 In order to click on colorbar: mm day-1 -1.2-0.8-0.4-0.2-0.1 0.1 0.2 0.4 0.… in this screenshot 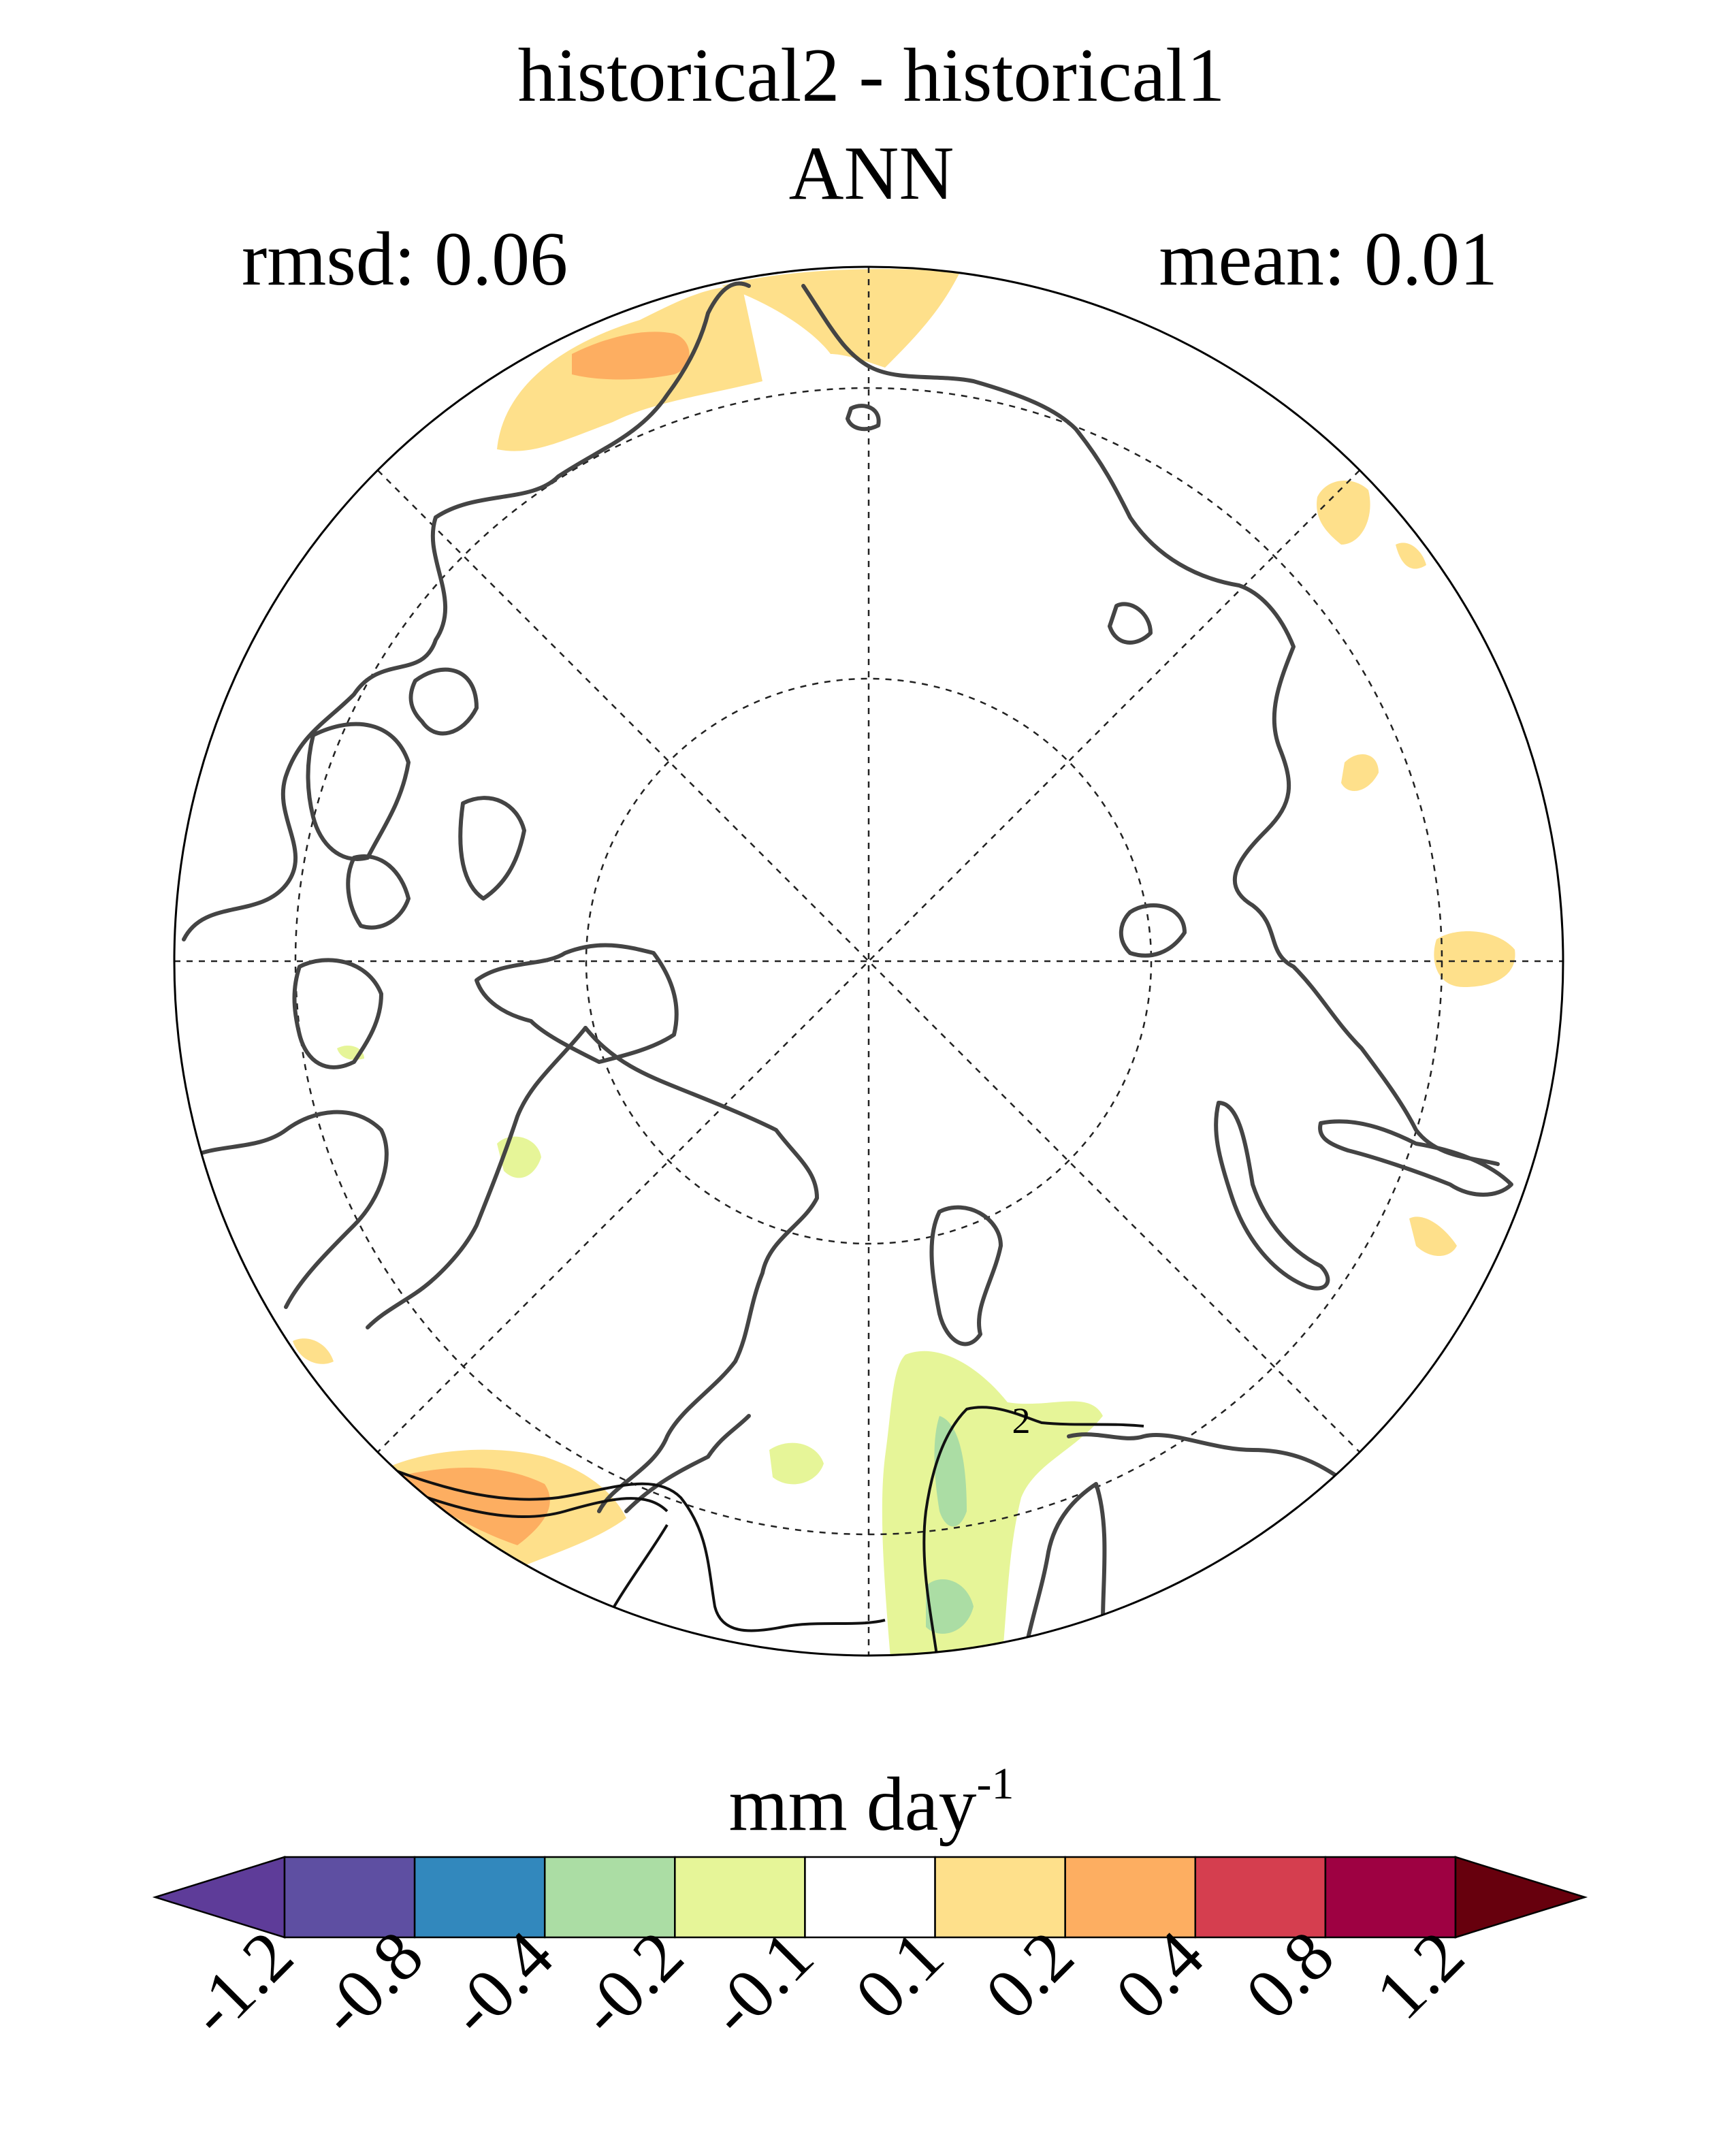, I will do `click(870, 1905)`.